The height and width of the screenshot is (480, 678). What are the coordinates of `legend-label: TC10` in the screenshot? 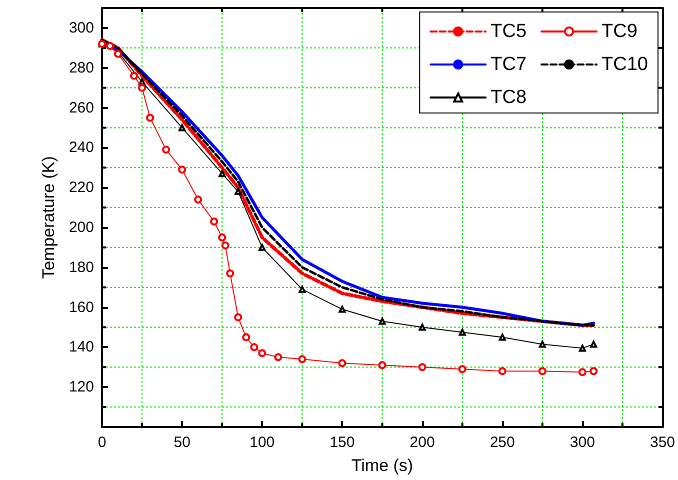 It's located at (625, 64).